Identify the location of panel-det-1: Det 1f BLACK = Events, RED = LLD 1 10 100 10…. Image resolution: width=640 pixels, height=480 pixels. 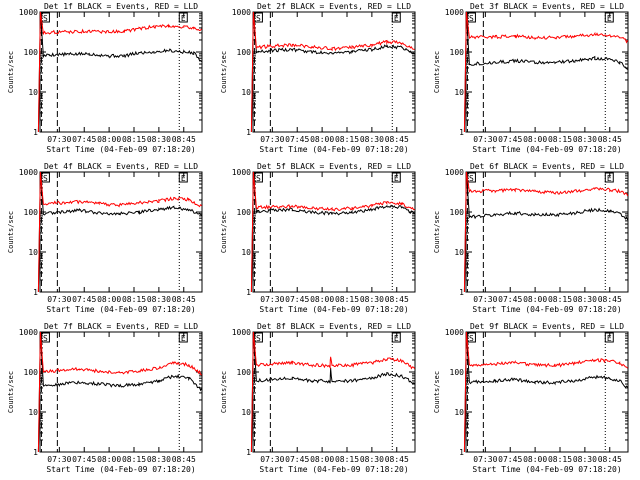
(105, 78).